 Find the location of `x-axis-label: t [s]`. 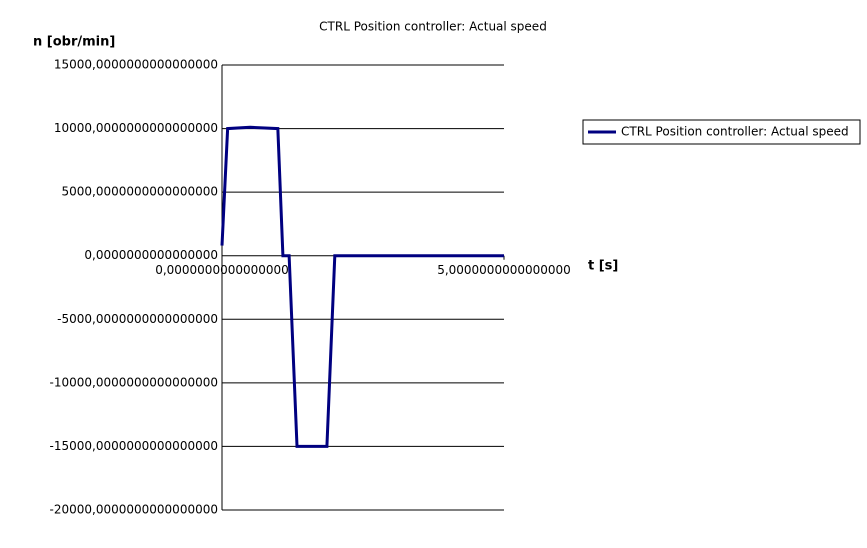

x-axis-label: t [s] is located at coordinates (603, 266).